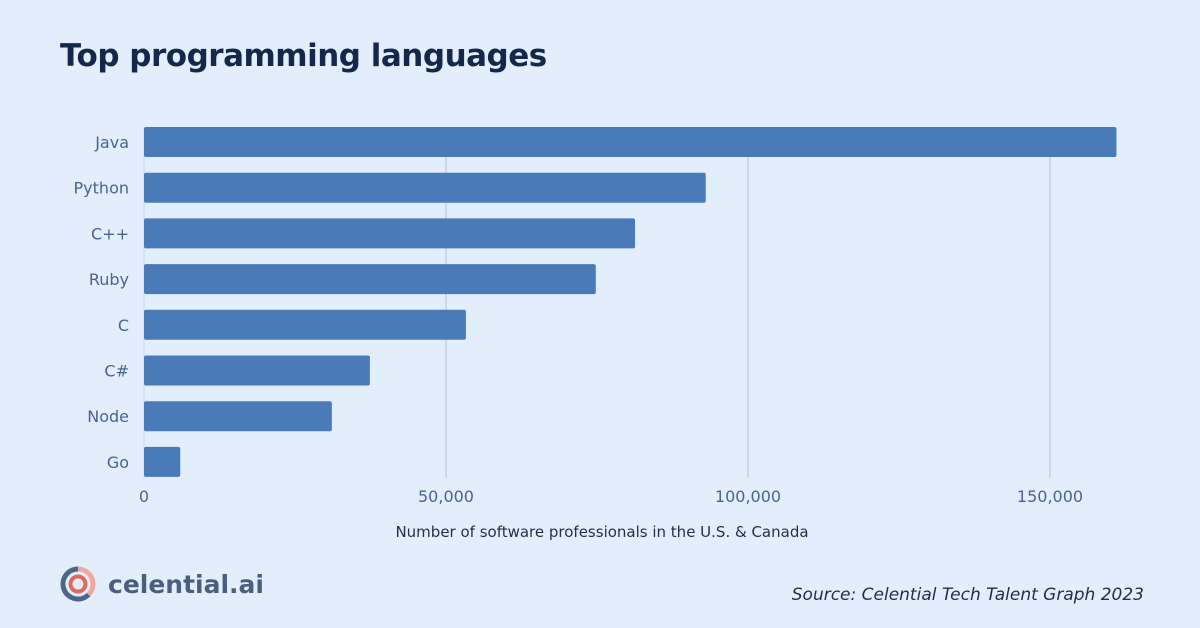  Describe the element at coordinates (186, 584) in the screenshot. I see `brand-name: celential.ai` at that location.